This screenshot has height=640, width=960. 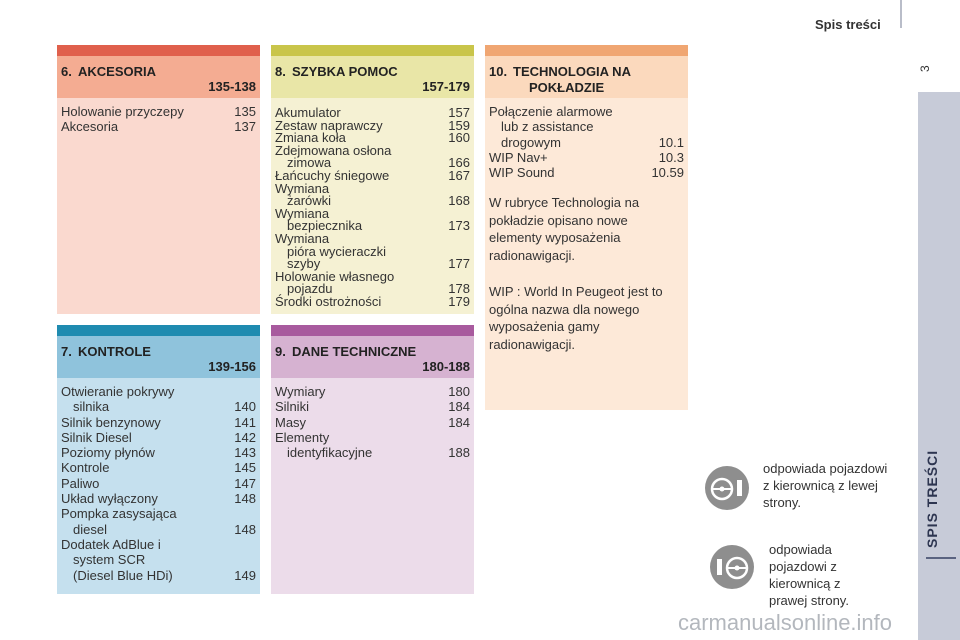 I want to click on section-header: 8. SZYBKA POMOC 157-179, so click(x=372, y=77).